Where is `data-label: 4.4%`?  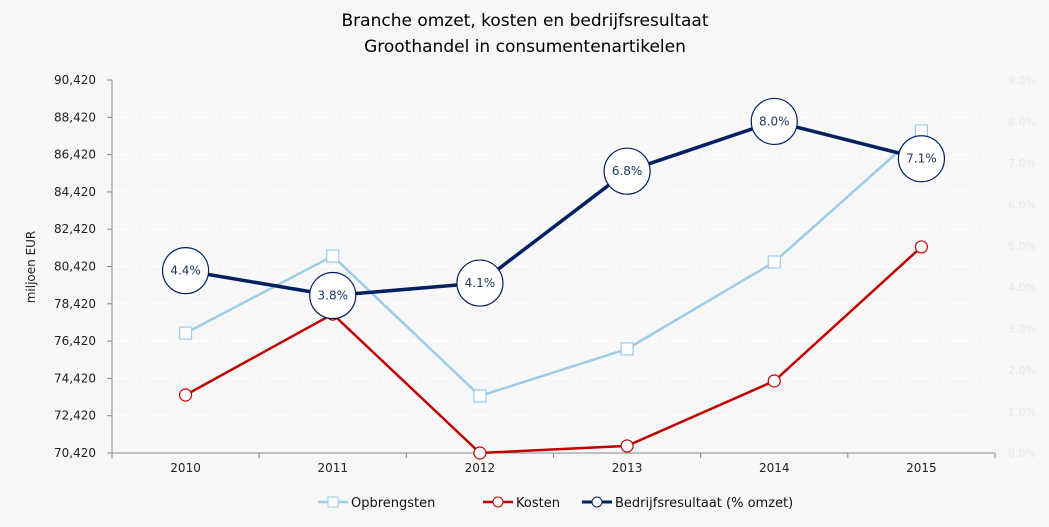
data-label: 4.4% is located at coordinates (185, 271).